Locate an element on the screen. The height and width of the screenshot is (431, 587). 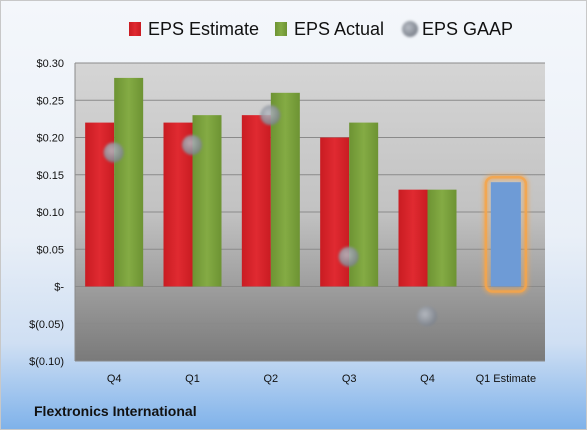
y-tick-label: $0.20 is located at coordinates (50, 139).